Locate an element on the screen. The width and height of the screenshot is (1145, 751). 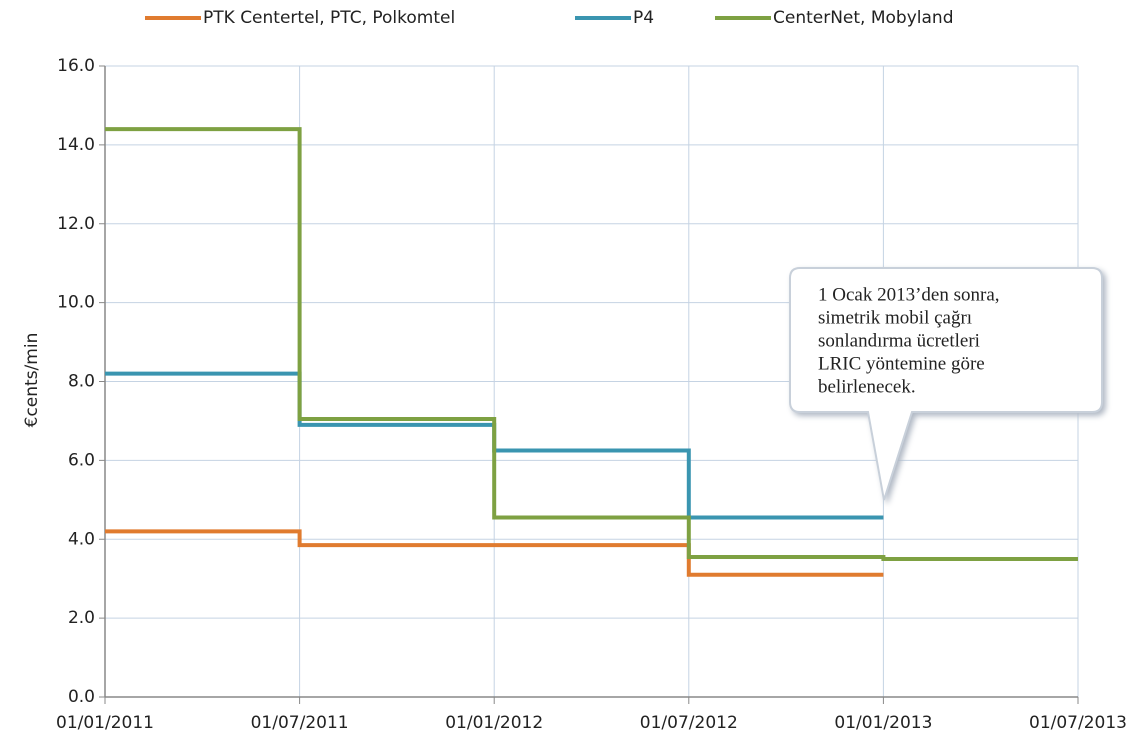
x-tick-label: 01/07/2012 is located at coordinates (689, 723).